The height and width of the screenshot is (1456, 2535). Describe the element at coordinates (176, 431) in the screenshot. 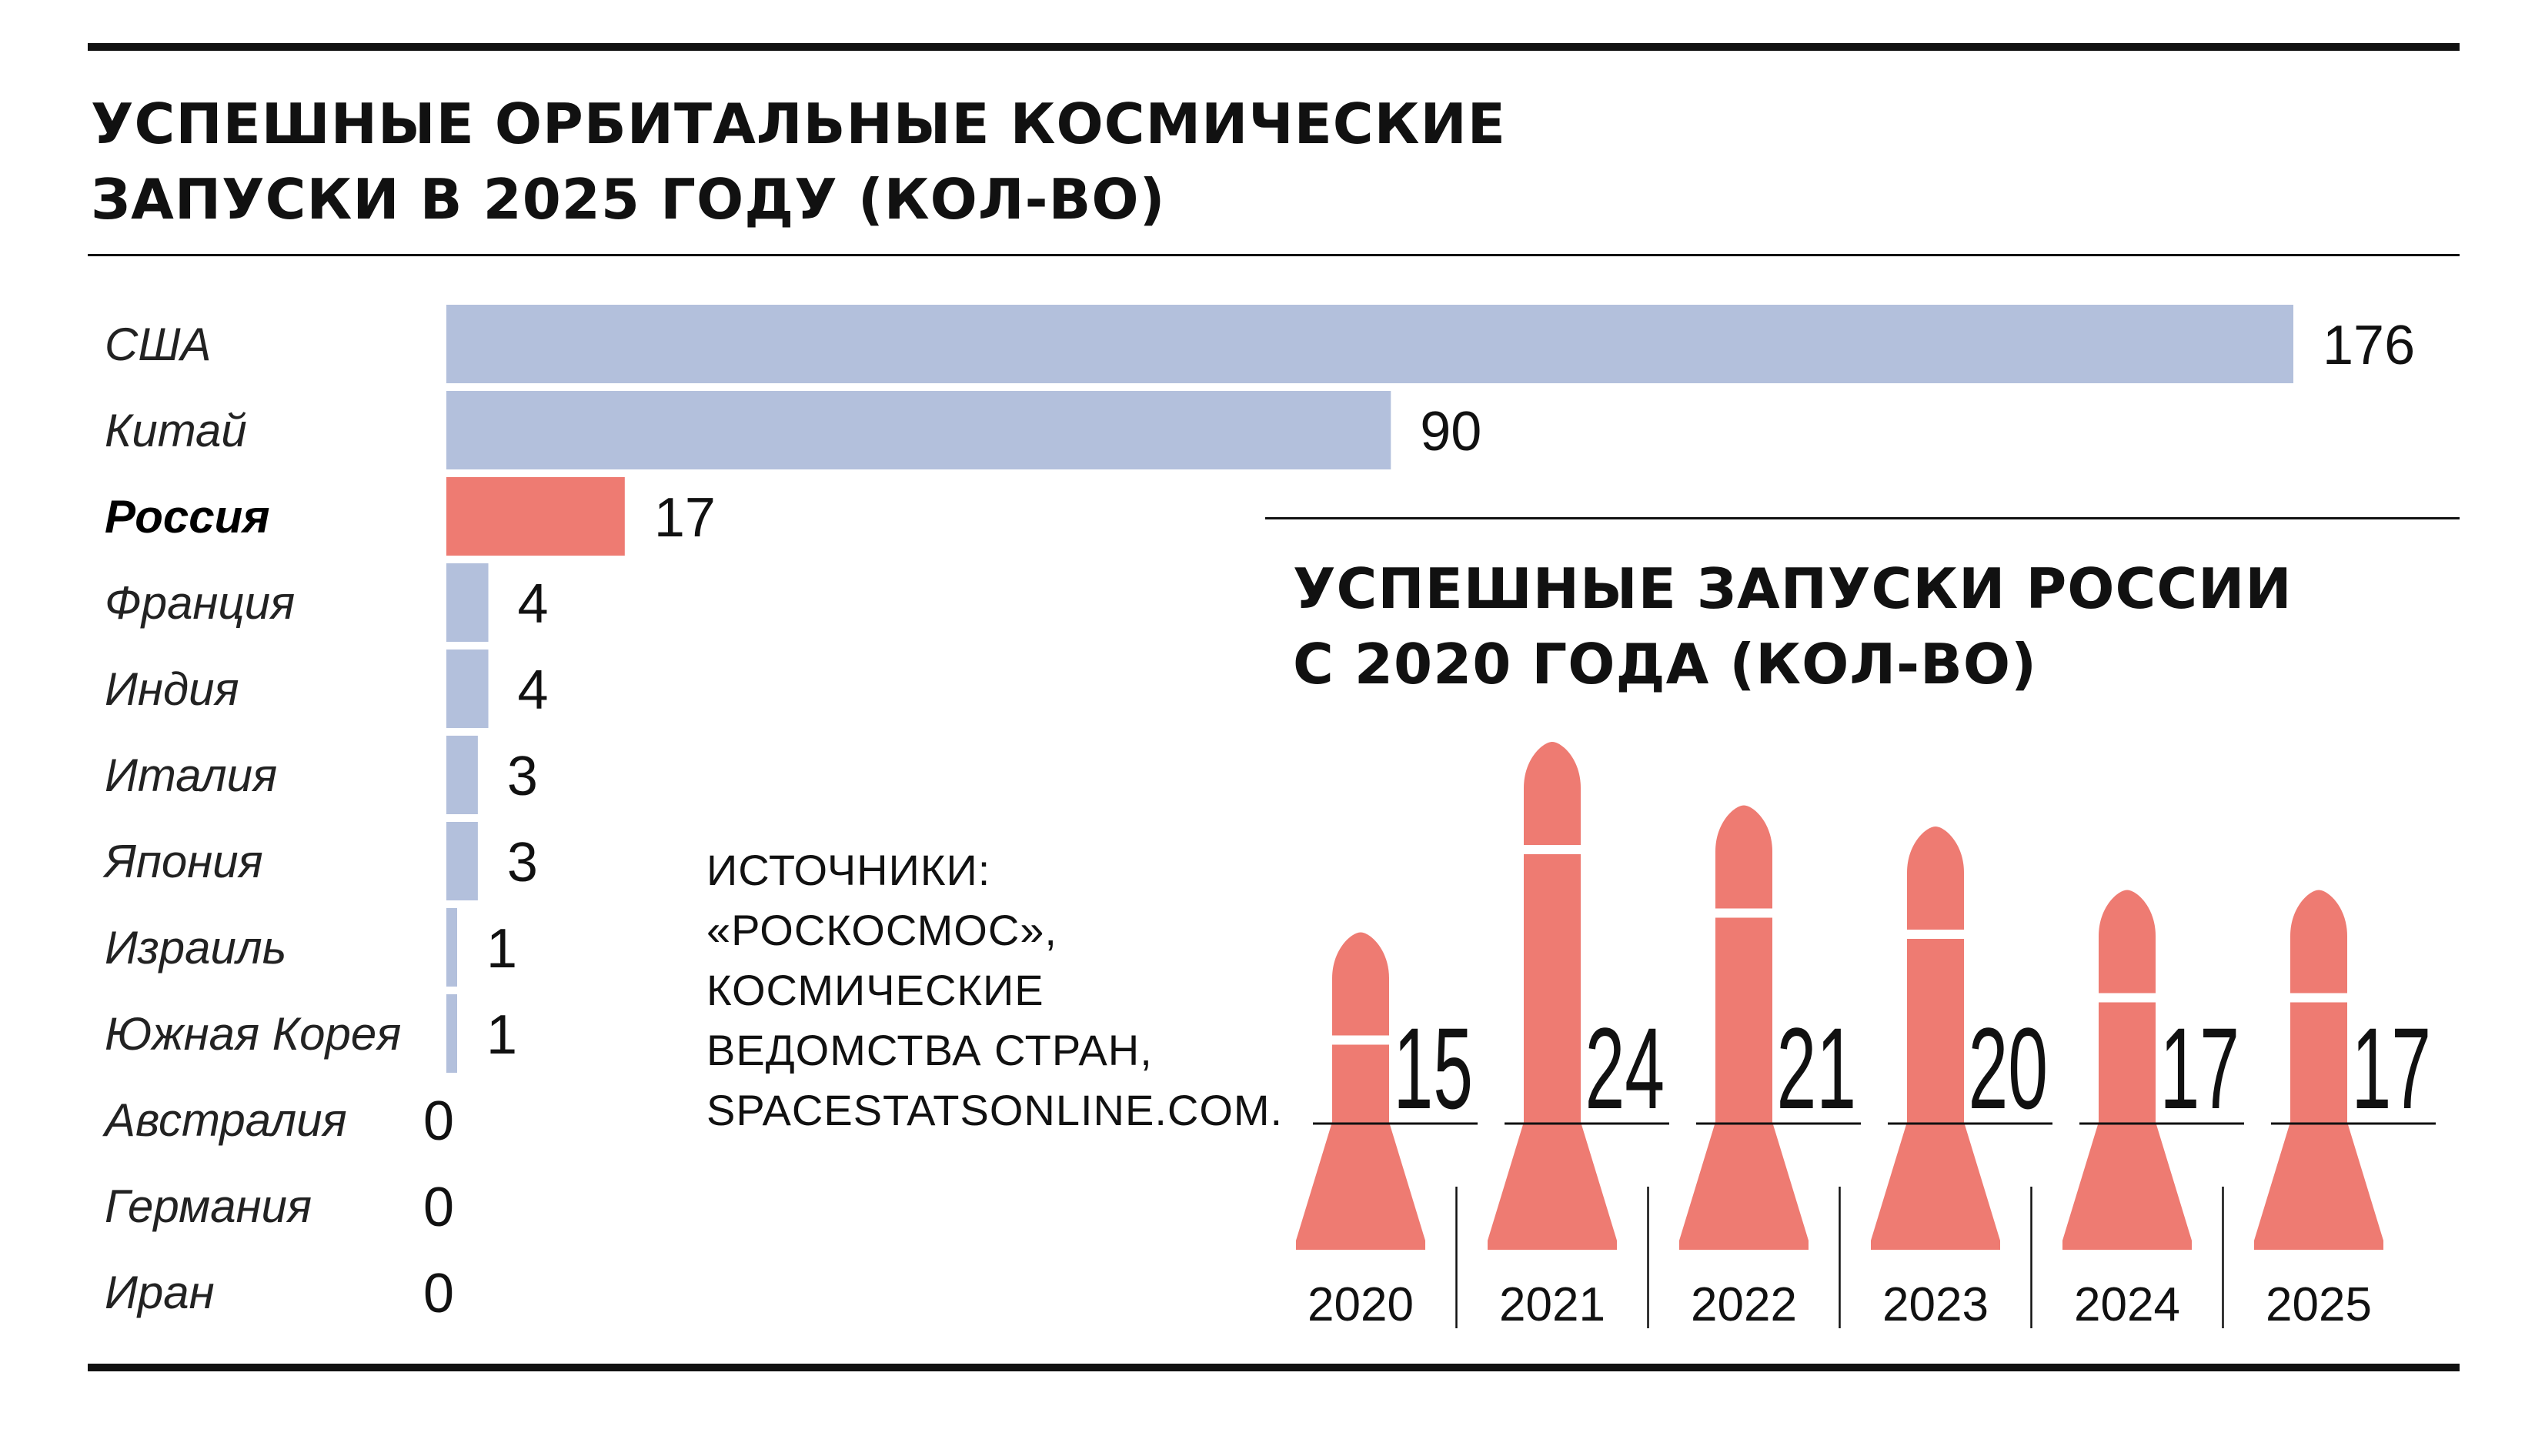

I see `category-label: Китай` at that location.